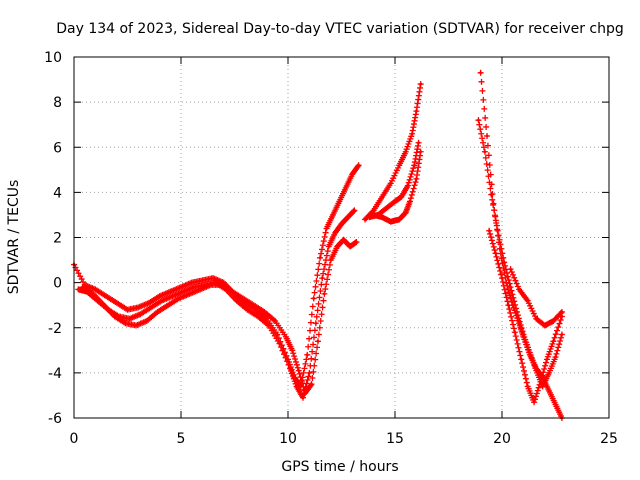  What do you see at coordinates (609, 439) in the screenshot?
I see `x-tick-label: 25` at bounding box center [609, 439].